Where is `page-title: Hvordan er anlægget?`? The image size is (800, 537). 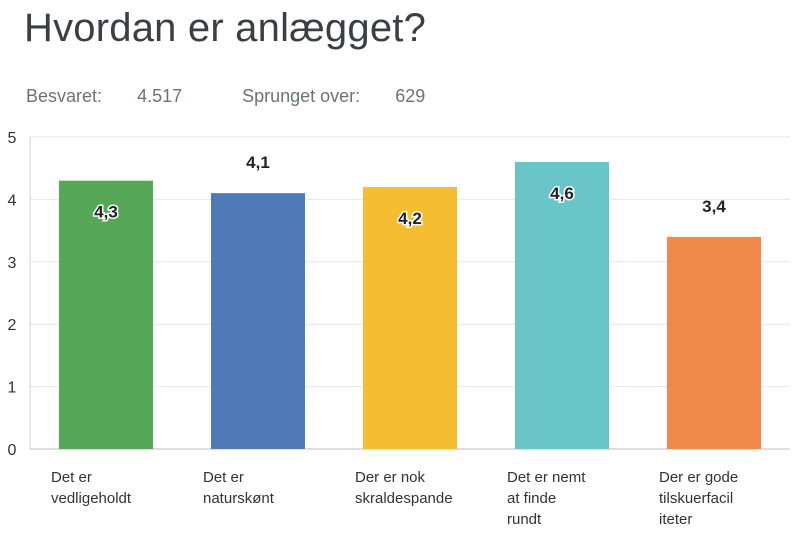
page-title: Hvordan er anlægget? is located at coordinates (225, 28).